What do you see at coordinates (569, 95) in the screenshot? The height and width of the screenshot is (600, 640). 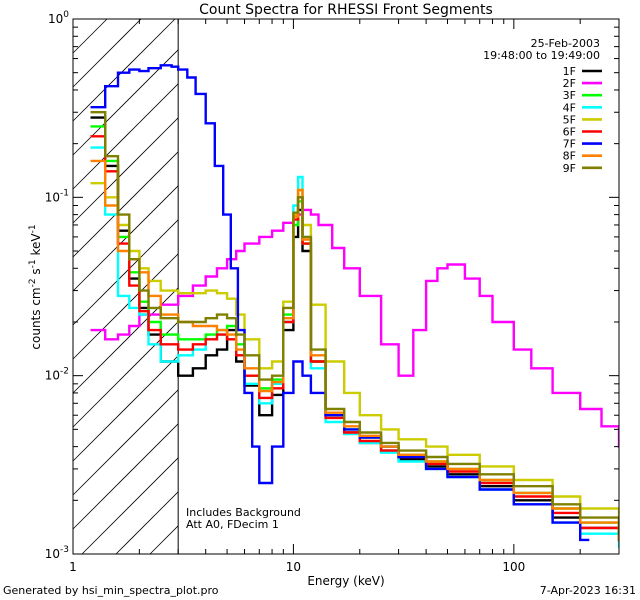 I see `legend-label-3F: 3F` at bounding box center [569, 95].